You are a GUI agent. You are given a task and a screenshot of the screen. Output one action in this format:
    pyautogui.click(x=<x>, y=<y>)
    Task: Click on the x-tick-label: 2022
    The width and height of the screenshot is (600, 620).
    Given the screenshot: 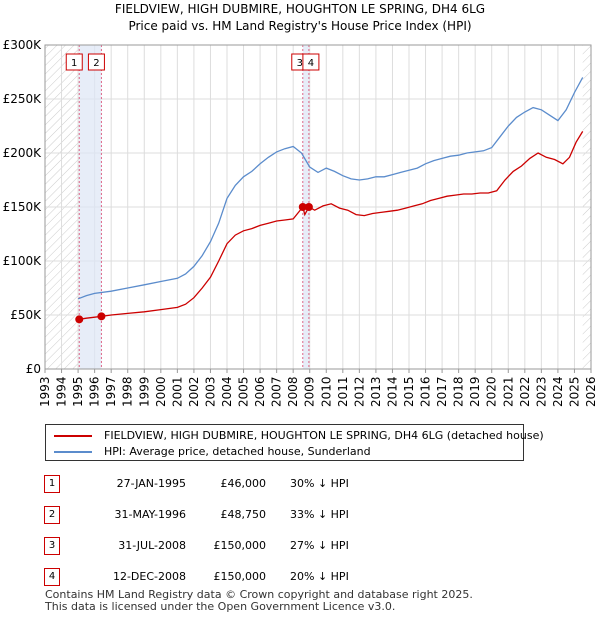 What is the action you would take?
    pyautogui.click(x=525, y=391)
    